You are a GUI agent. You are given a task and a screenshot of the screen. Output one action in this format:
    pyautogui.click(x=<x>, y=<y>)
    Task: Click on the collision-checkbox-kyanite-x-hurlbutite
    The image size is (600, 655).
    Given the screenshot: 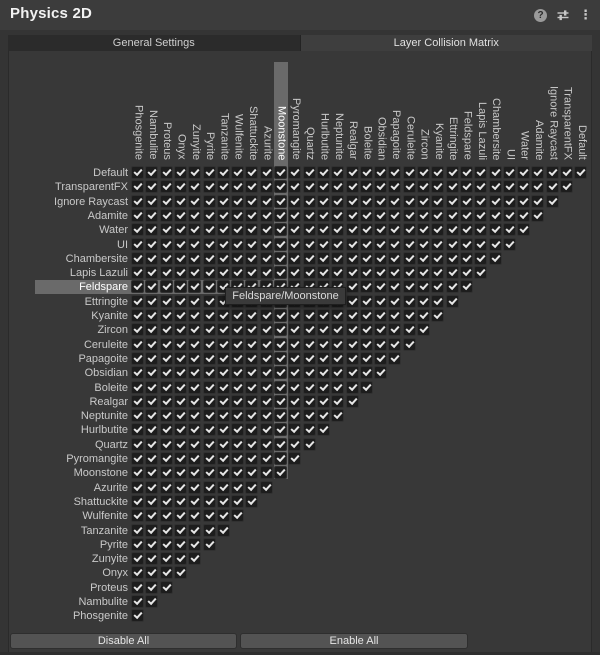 What is the action you would take?
    pyautogui.click(x=323, y=315)
    